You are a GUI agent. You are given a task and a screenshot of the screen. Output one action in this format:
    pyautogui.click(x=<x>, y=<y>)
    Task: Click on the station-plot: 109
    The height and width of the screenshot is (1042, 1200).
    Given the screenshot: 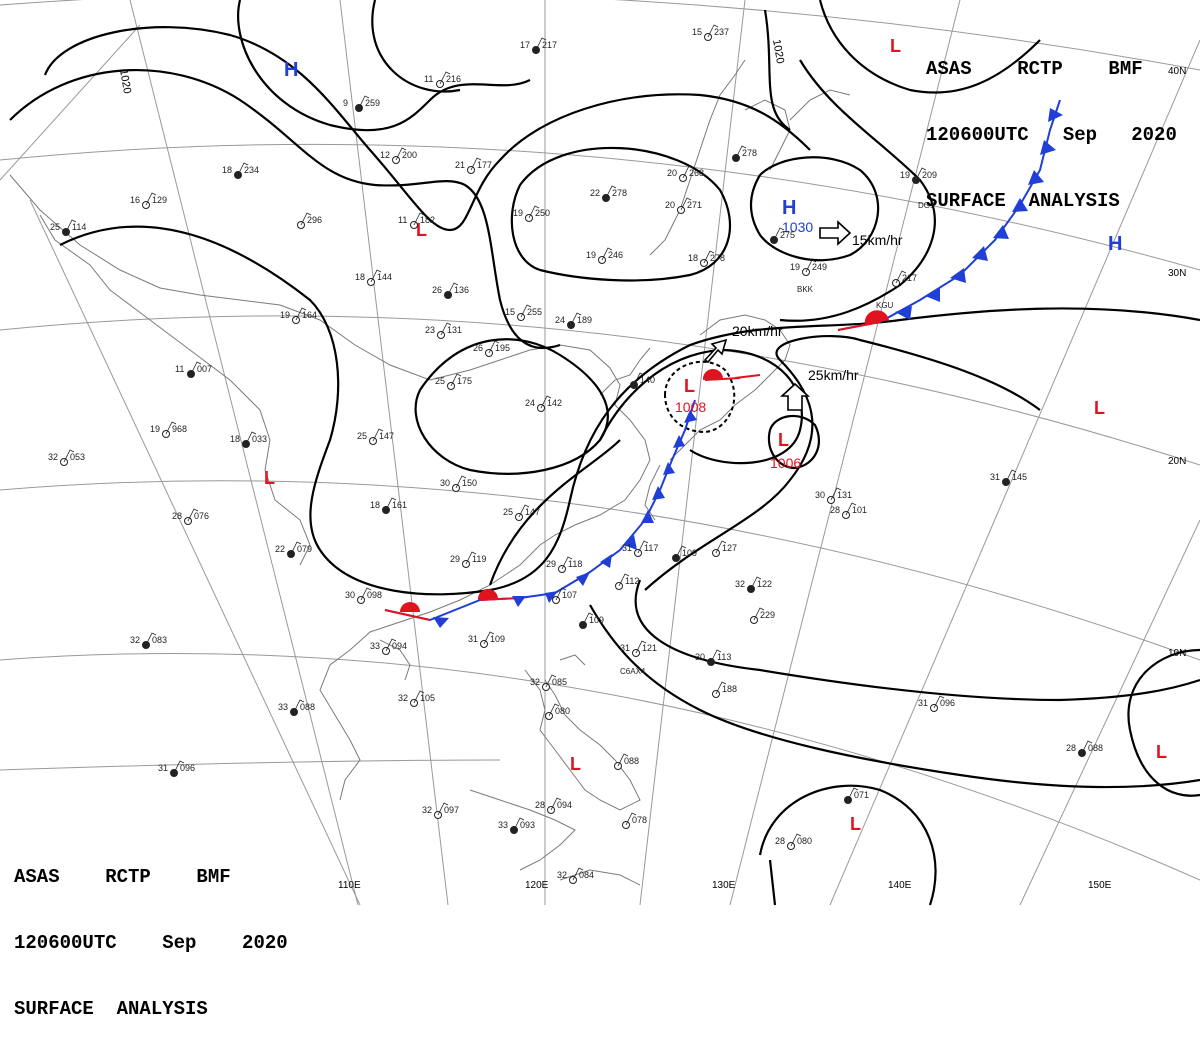 What is the action you would take?
    pyautogui.click(x=684, y=553)
    